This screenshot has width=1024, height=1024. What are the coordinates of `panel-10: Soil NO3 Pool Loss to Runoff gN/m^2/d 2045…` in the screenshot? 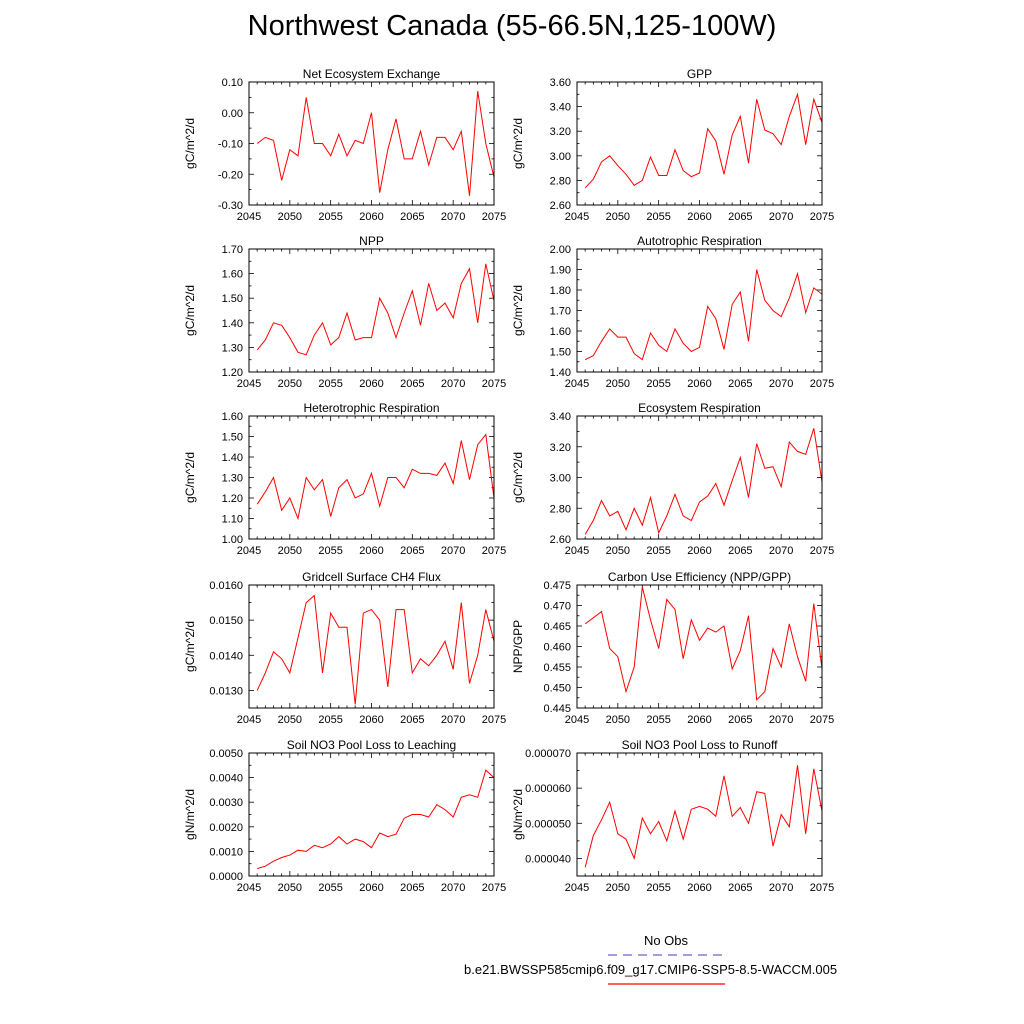 It's located at (672, 816).